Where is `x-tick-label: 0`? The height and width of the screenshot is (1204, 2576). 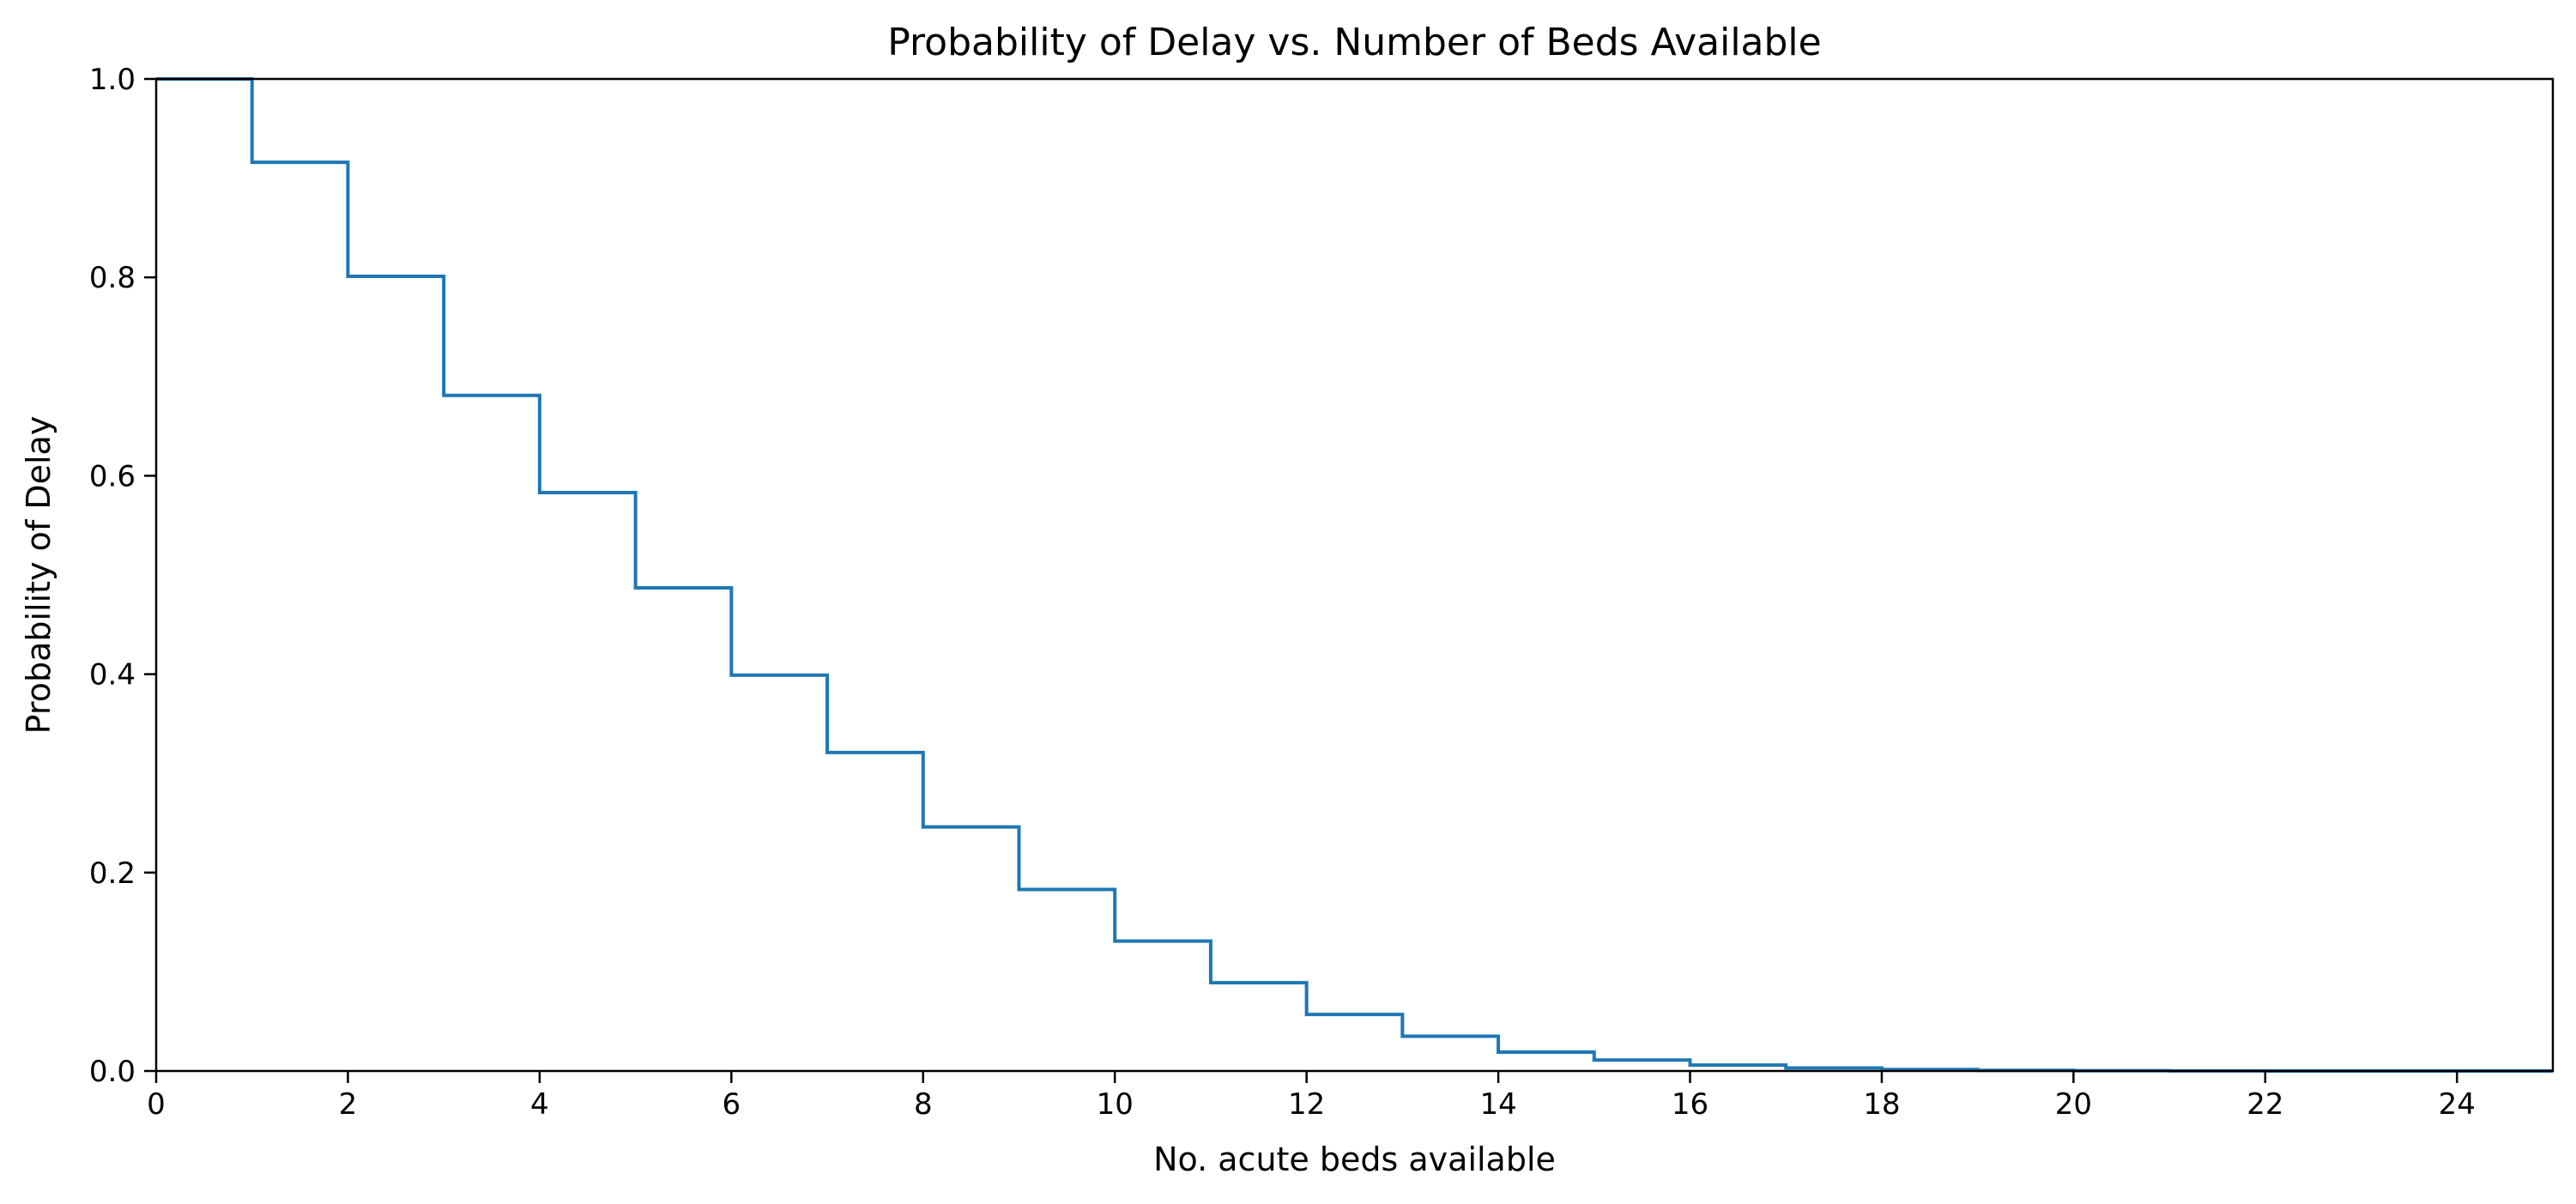
x-tick-label: 0 is located at coordinates (156, 1104).